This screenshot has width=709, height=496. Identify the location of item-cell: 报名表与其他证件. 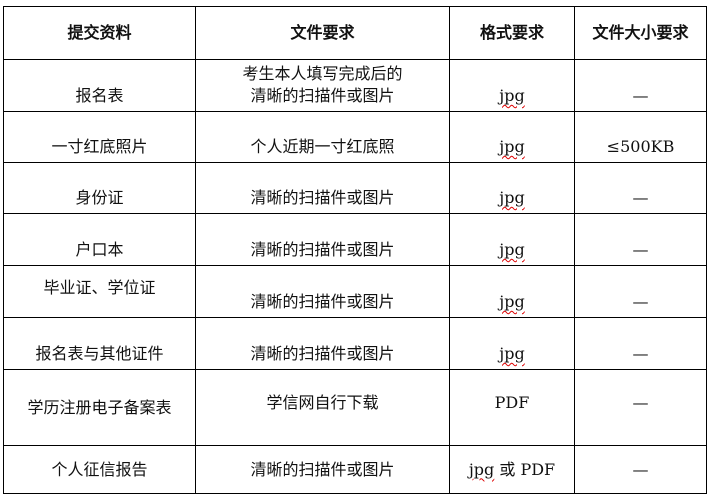
(99, 343).